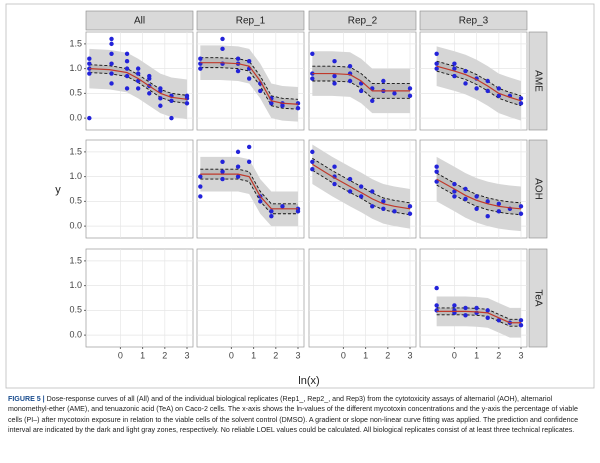  I want to click on column-label: Rep_1, so click(251, 21).